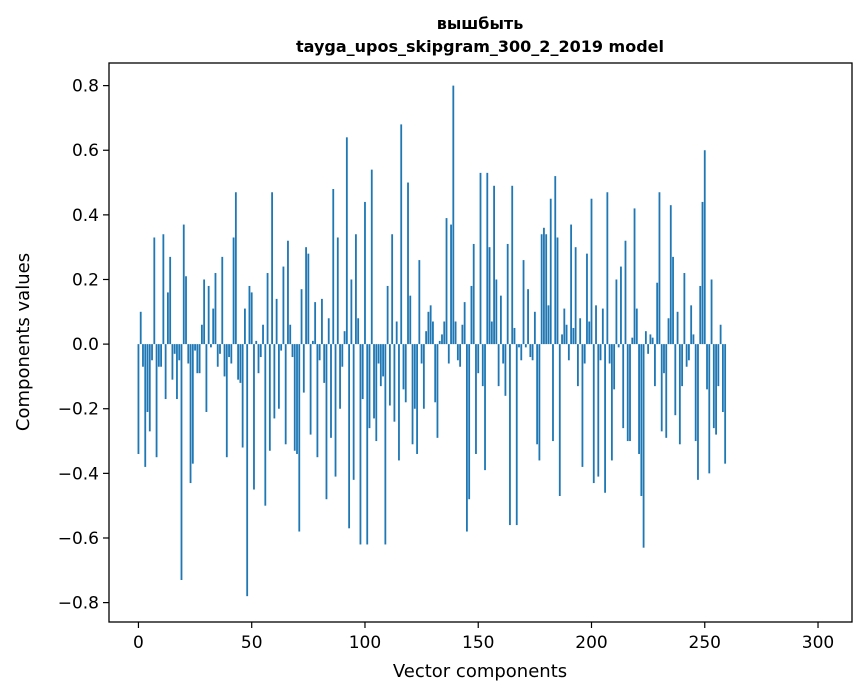 This screenshot has width=867, height=696. Describe the element at coordinates (83, 345) in the screenshot. I see `y-axis-ticks: −0.8 −0.6 −0.4 −0.2 0.0 0.2 0.4 0.6 0.8` at that location.